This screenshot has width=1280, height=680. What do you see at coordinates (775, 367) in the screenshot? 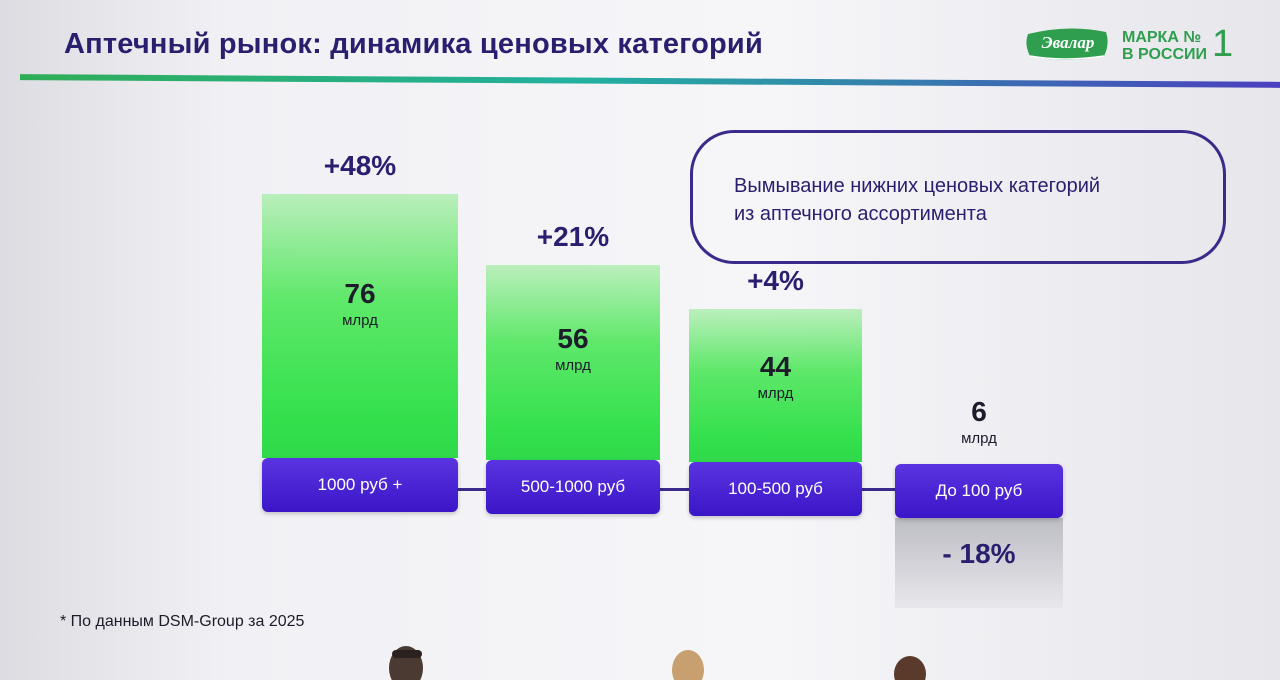
I see `value-label-3: 44` at bounding box center [775, 367].